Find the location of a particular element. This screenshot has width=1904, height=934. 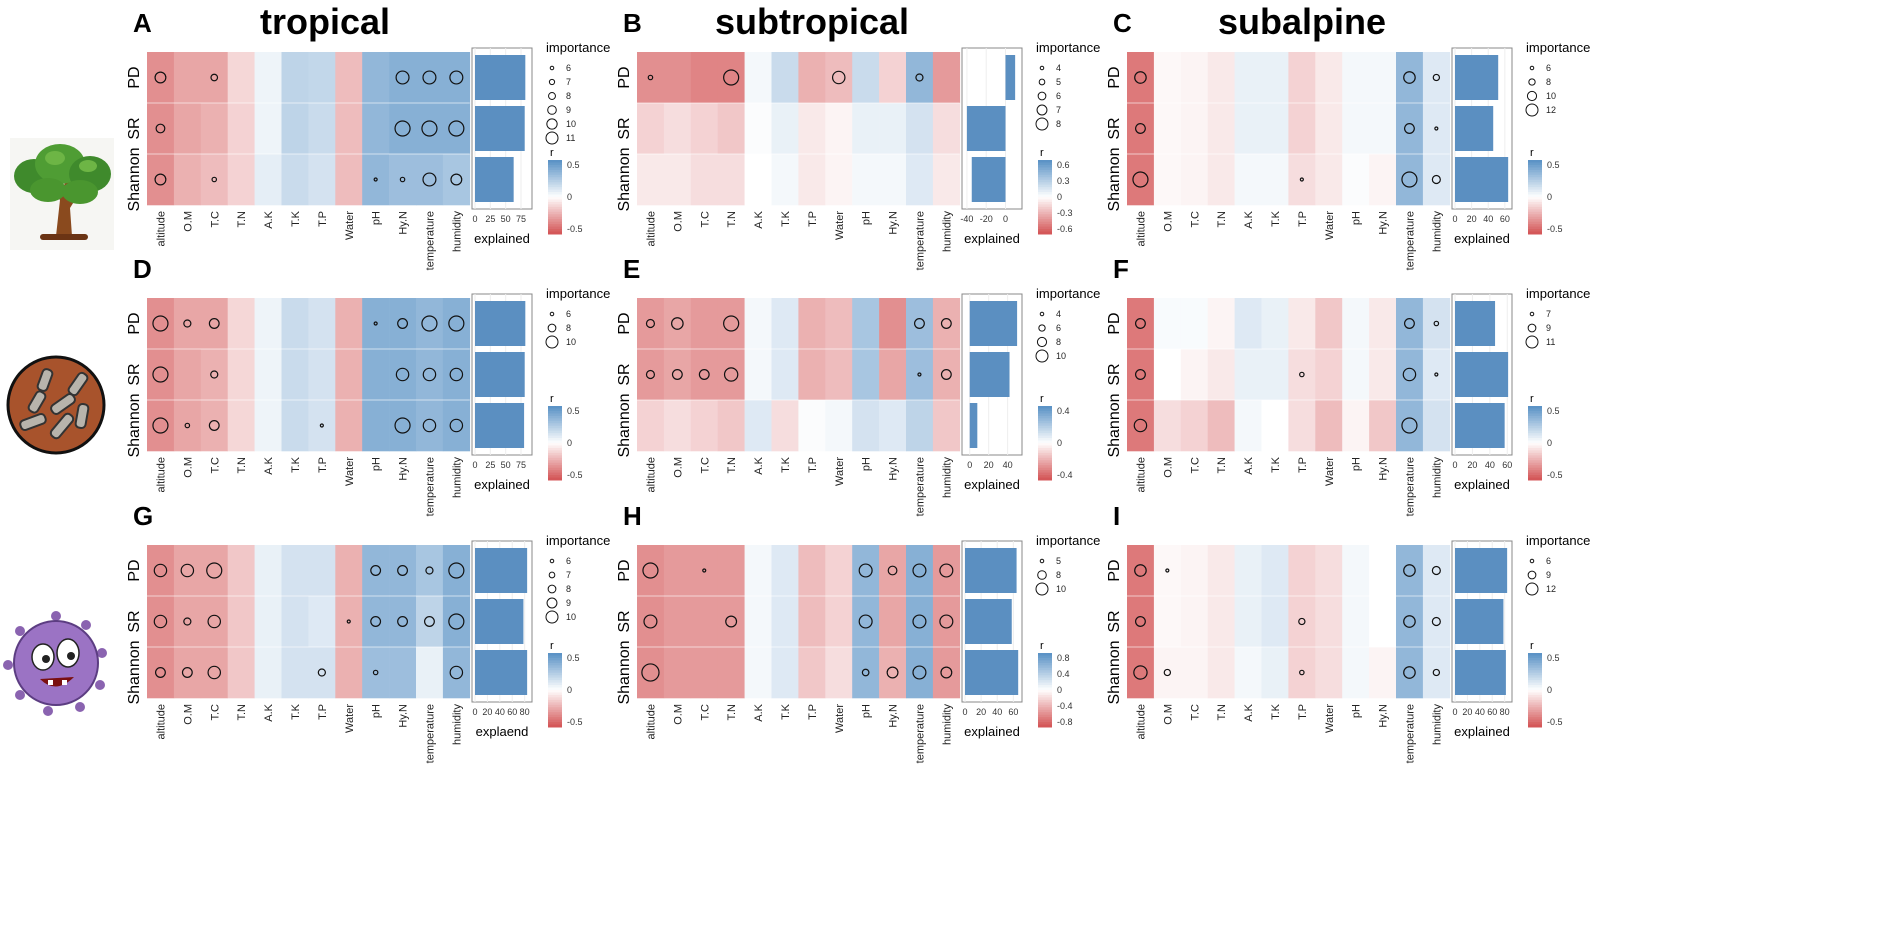

explained-tick: 40 is located at coordinates (500, 712).